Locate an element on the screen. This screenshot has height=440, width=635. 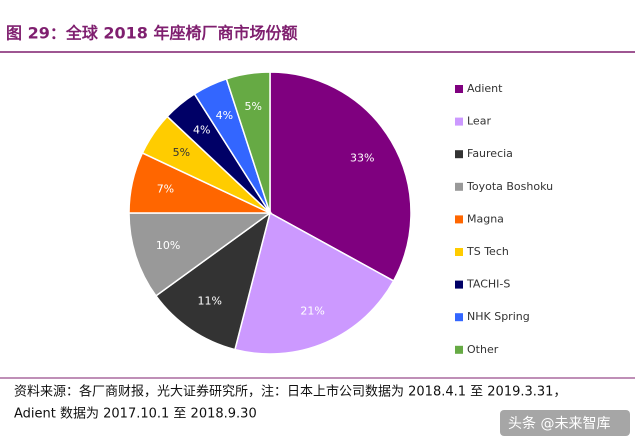
legend-label: NHK Spring is located at coordinates (498, 316).